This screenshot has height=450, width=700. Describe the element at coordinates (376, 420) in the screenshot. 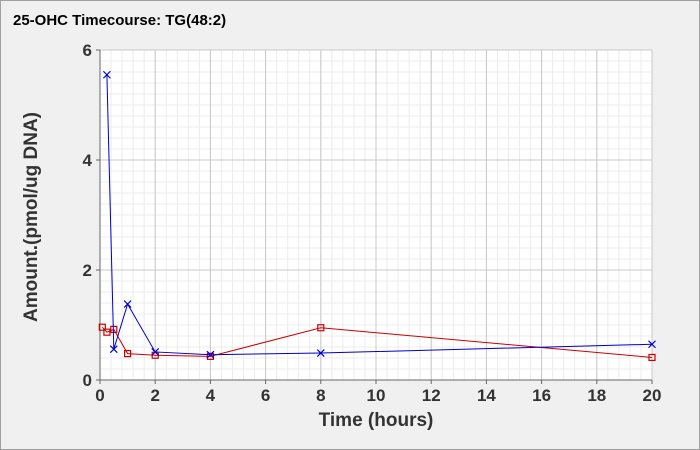

I see `x-axis-title: Time (hours)` at that location.